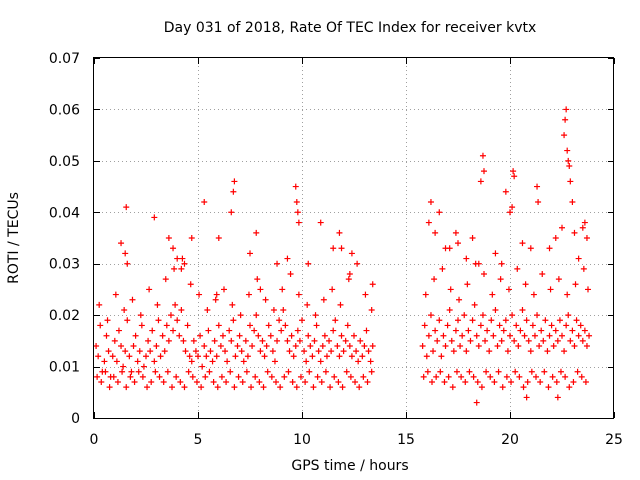 The width and height of the screenshot is (640, 480). Describe the element at coordinates (94, 440) in the screenshot. I see `x-tick-label: 0` at that location.